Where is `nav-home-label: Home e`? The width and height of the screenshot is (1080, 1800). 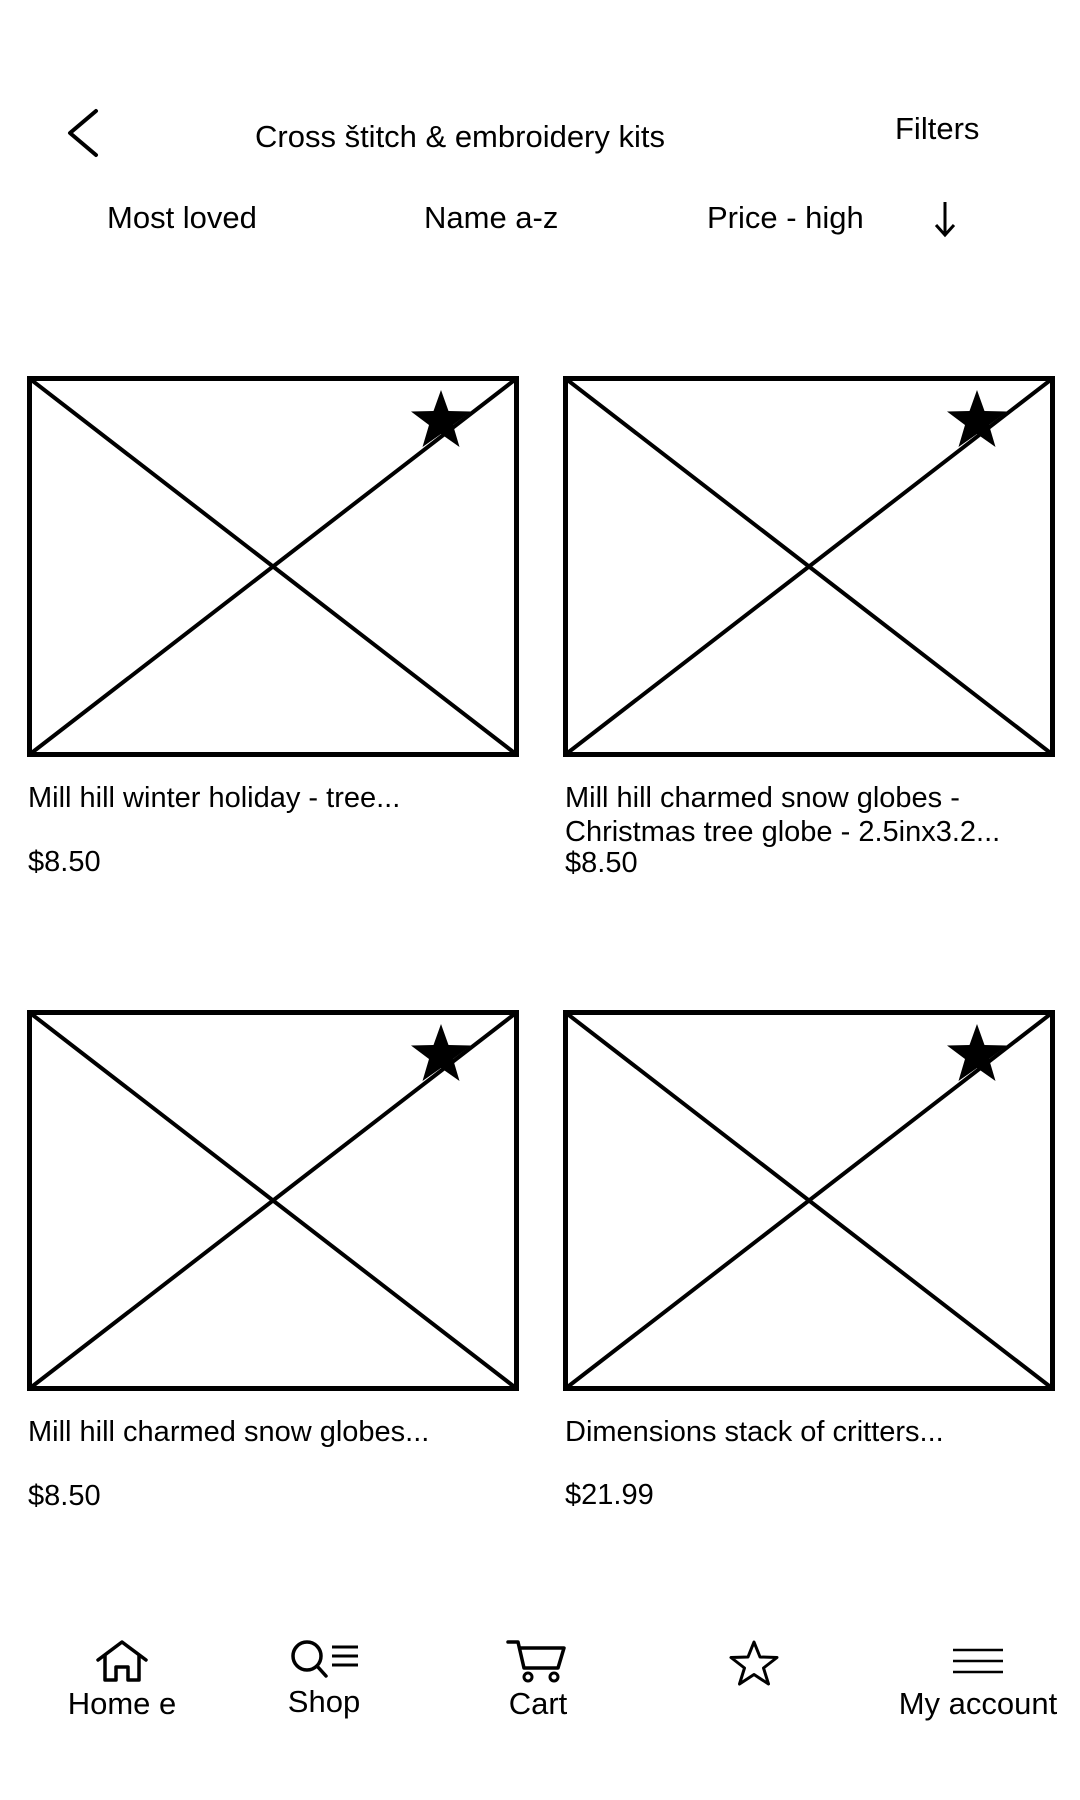
nav-home-label: Home e is located at coordinates (122, 1703).